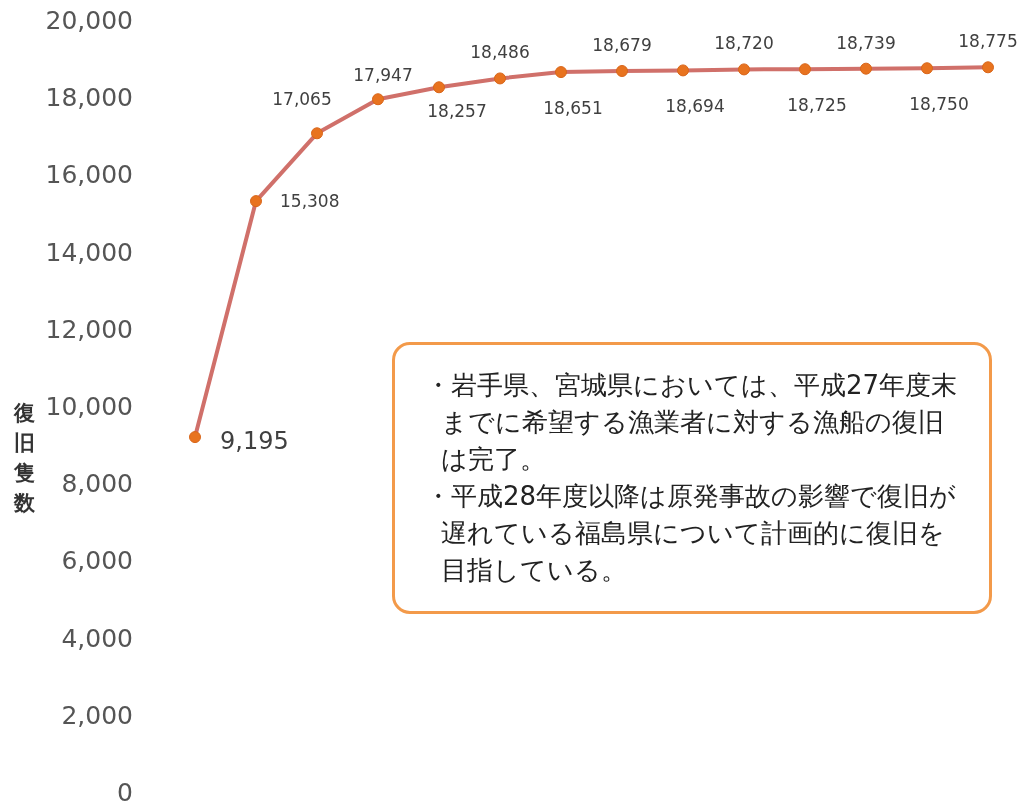 This screenshot has height=805, width=1027. Describe the element at coordinates (573, 108) in the screenshot. I see `data-label: 18,651` at that location.